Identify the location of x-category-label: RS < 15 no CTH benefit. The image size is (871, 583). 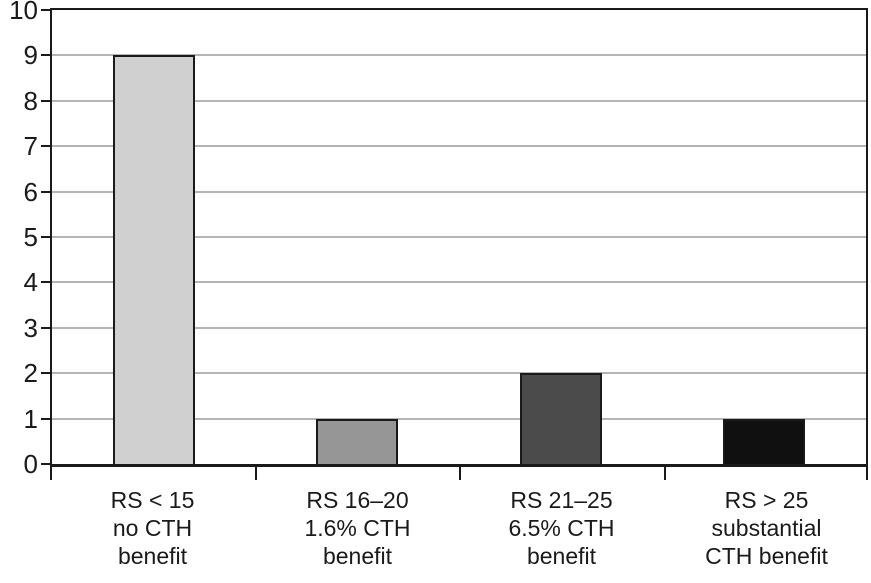
(152, 528).